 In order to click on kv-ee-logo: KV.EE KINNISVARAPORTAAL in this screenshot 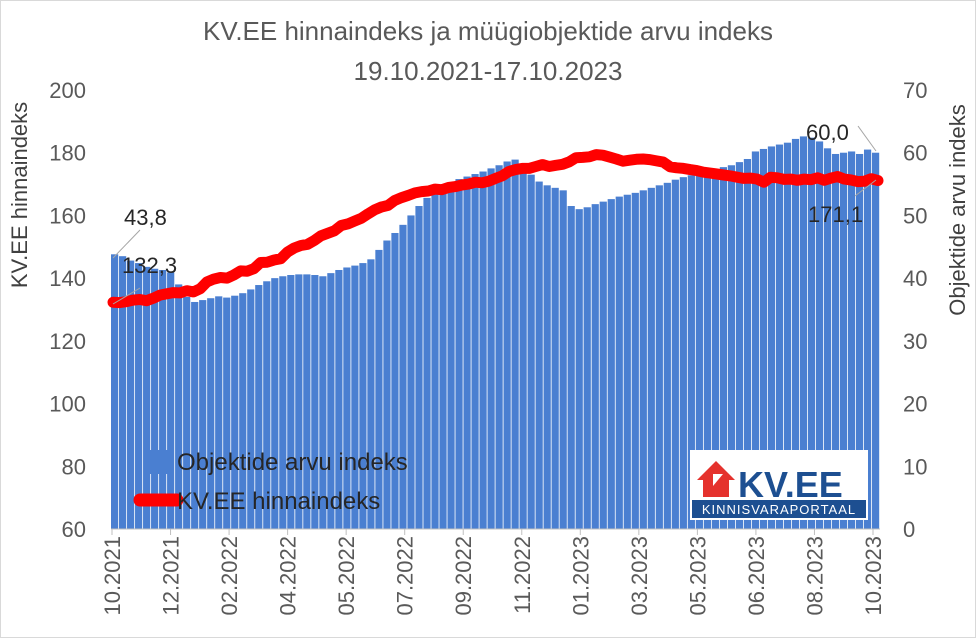, I will do `click(779, 485)`.